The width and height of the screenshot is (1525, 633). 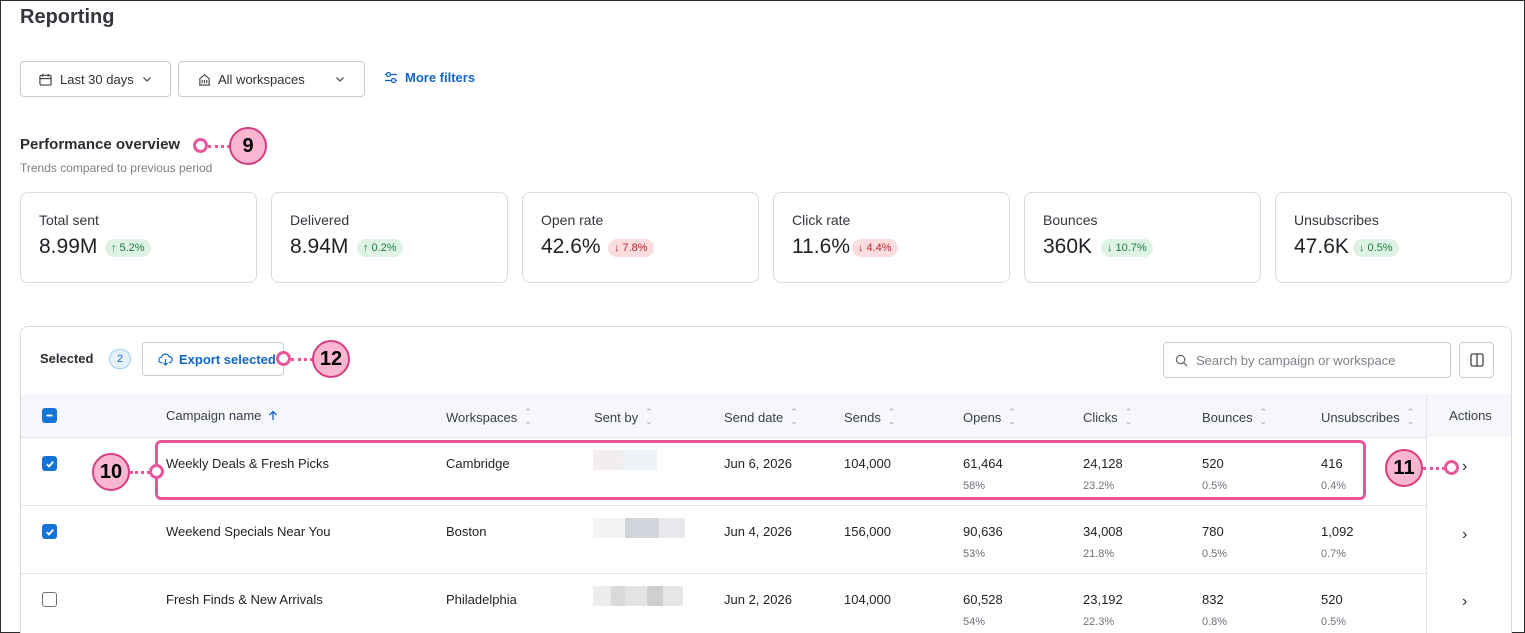 What do you see at coordinates (1404, 468) in the screenshot?
I see `callout-11-badge: 11` at bounding box center [1404, 468].